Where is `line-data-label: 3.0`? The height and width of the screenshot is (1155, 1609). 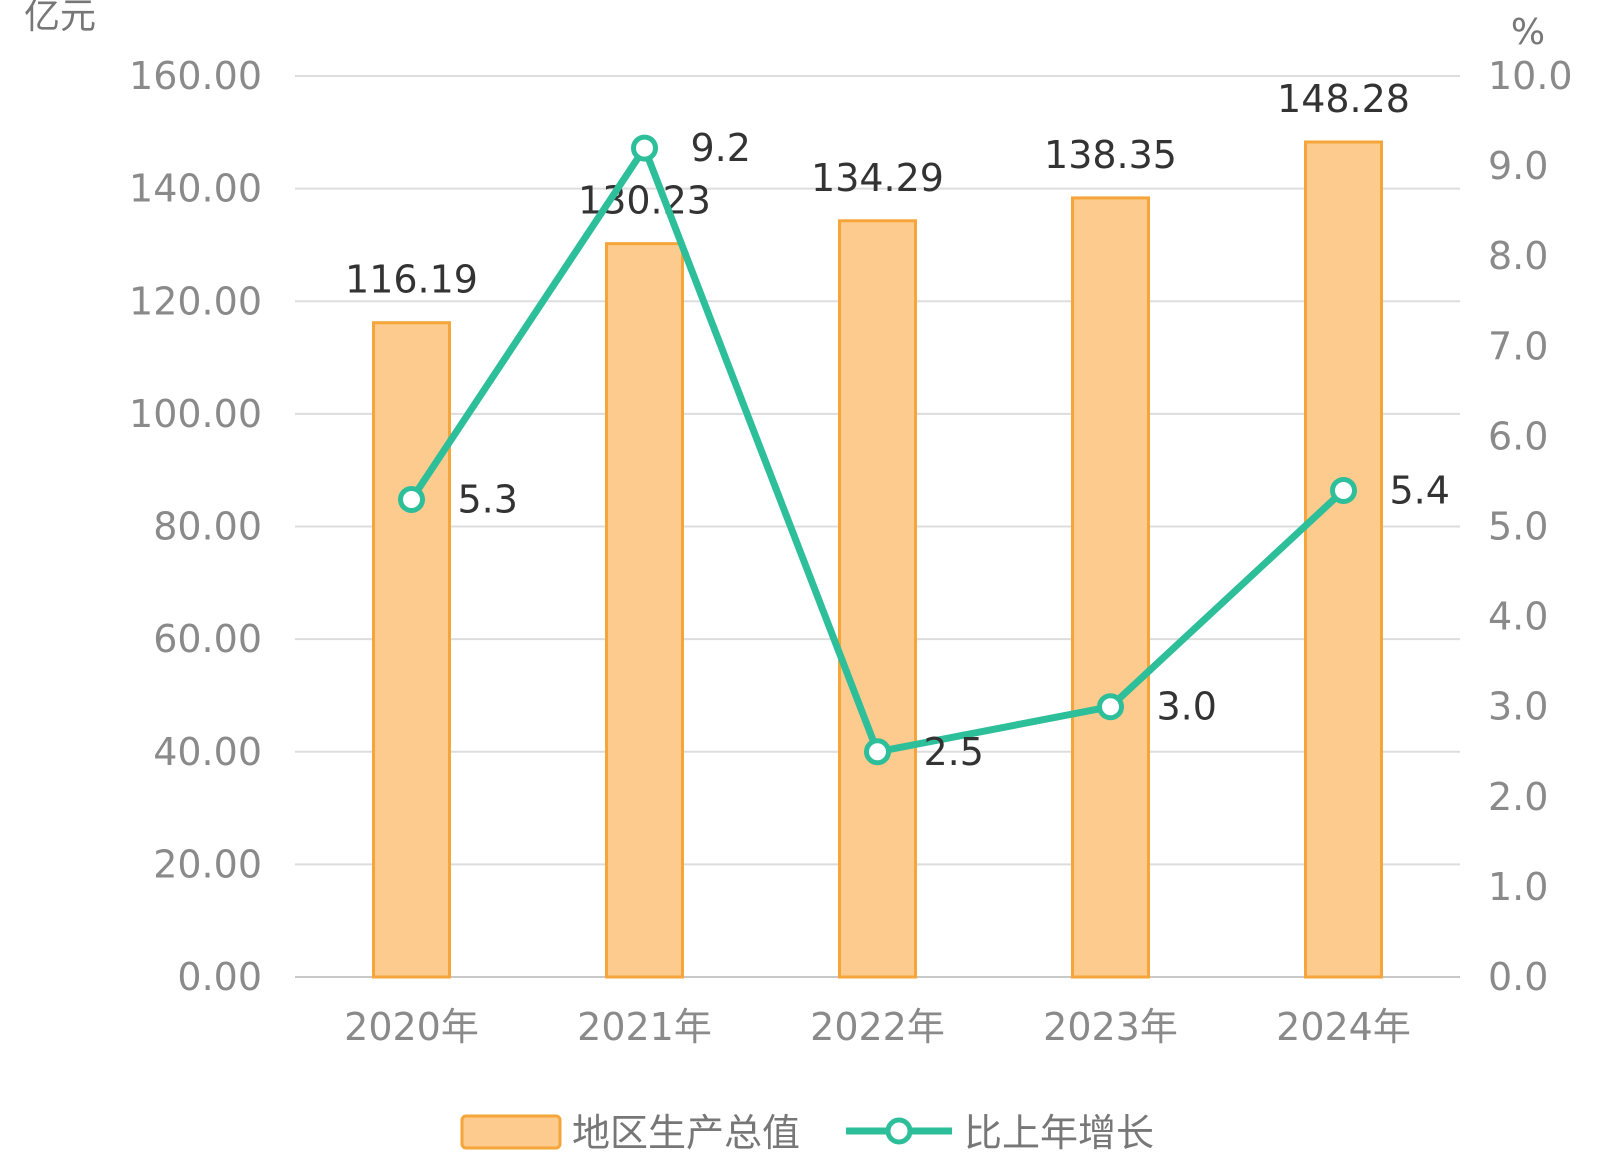 line-data-label: 3.0 is located at coordinates (1187, 707).